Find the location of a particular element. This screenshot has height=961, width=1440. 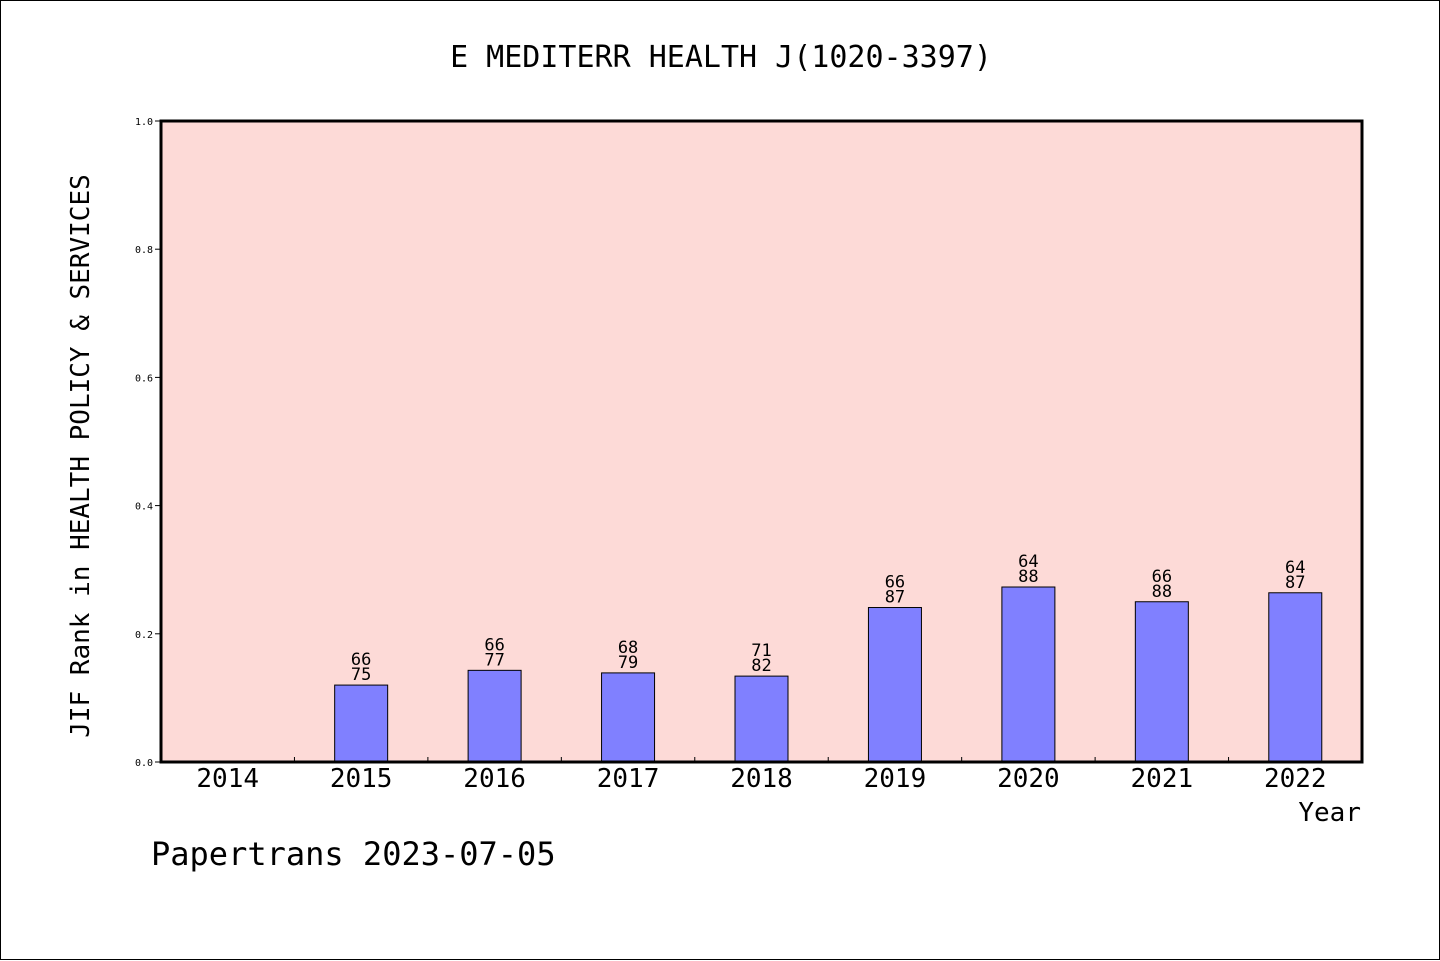

x-tick-label: 2016 is located at coordinates (494, 779).